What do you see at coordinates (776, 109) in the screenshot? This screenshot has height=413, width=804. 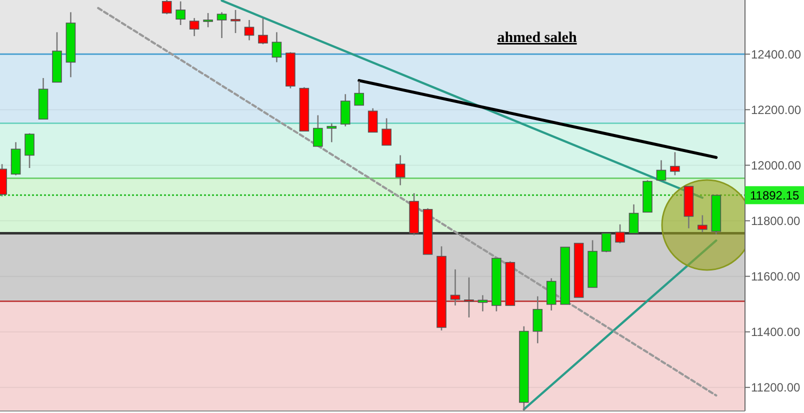 I see `y-tick-label: 12200.00` at bounding box center [776, 109].